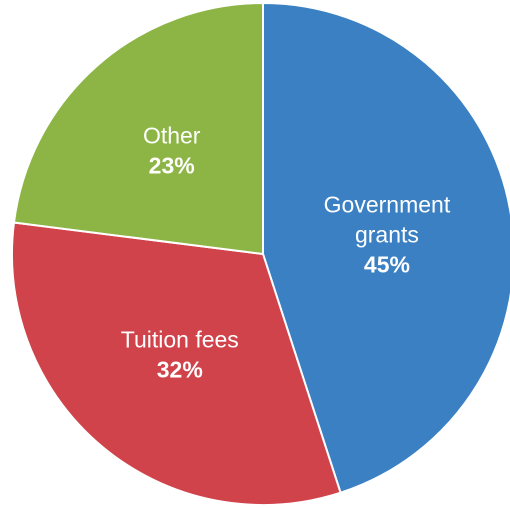  I want to click on slice-pct-other: 23%, so click(172, 165).